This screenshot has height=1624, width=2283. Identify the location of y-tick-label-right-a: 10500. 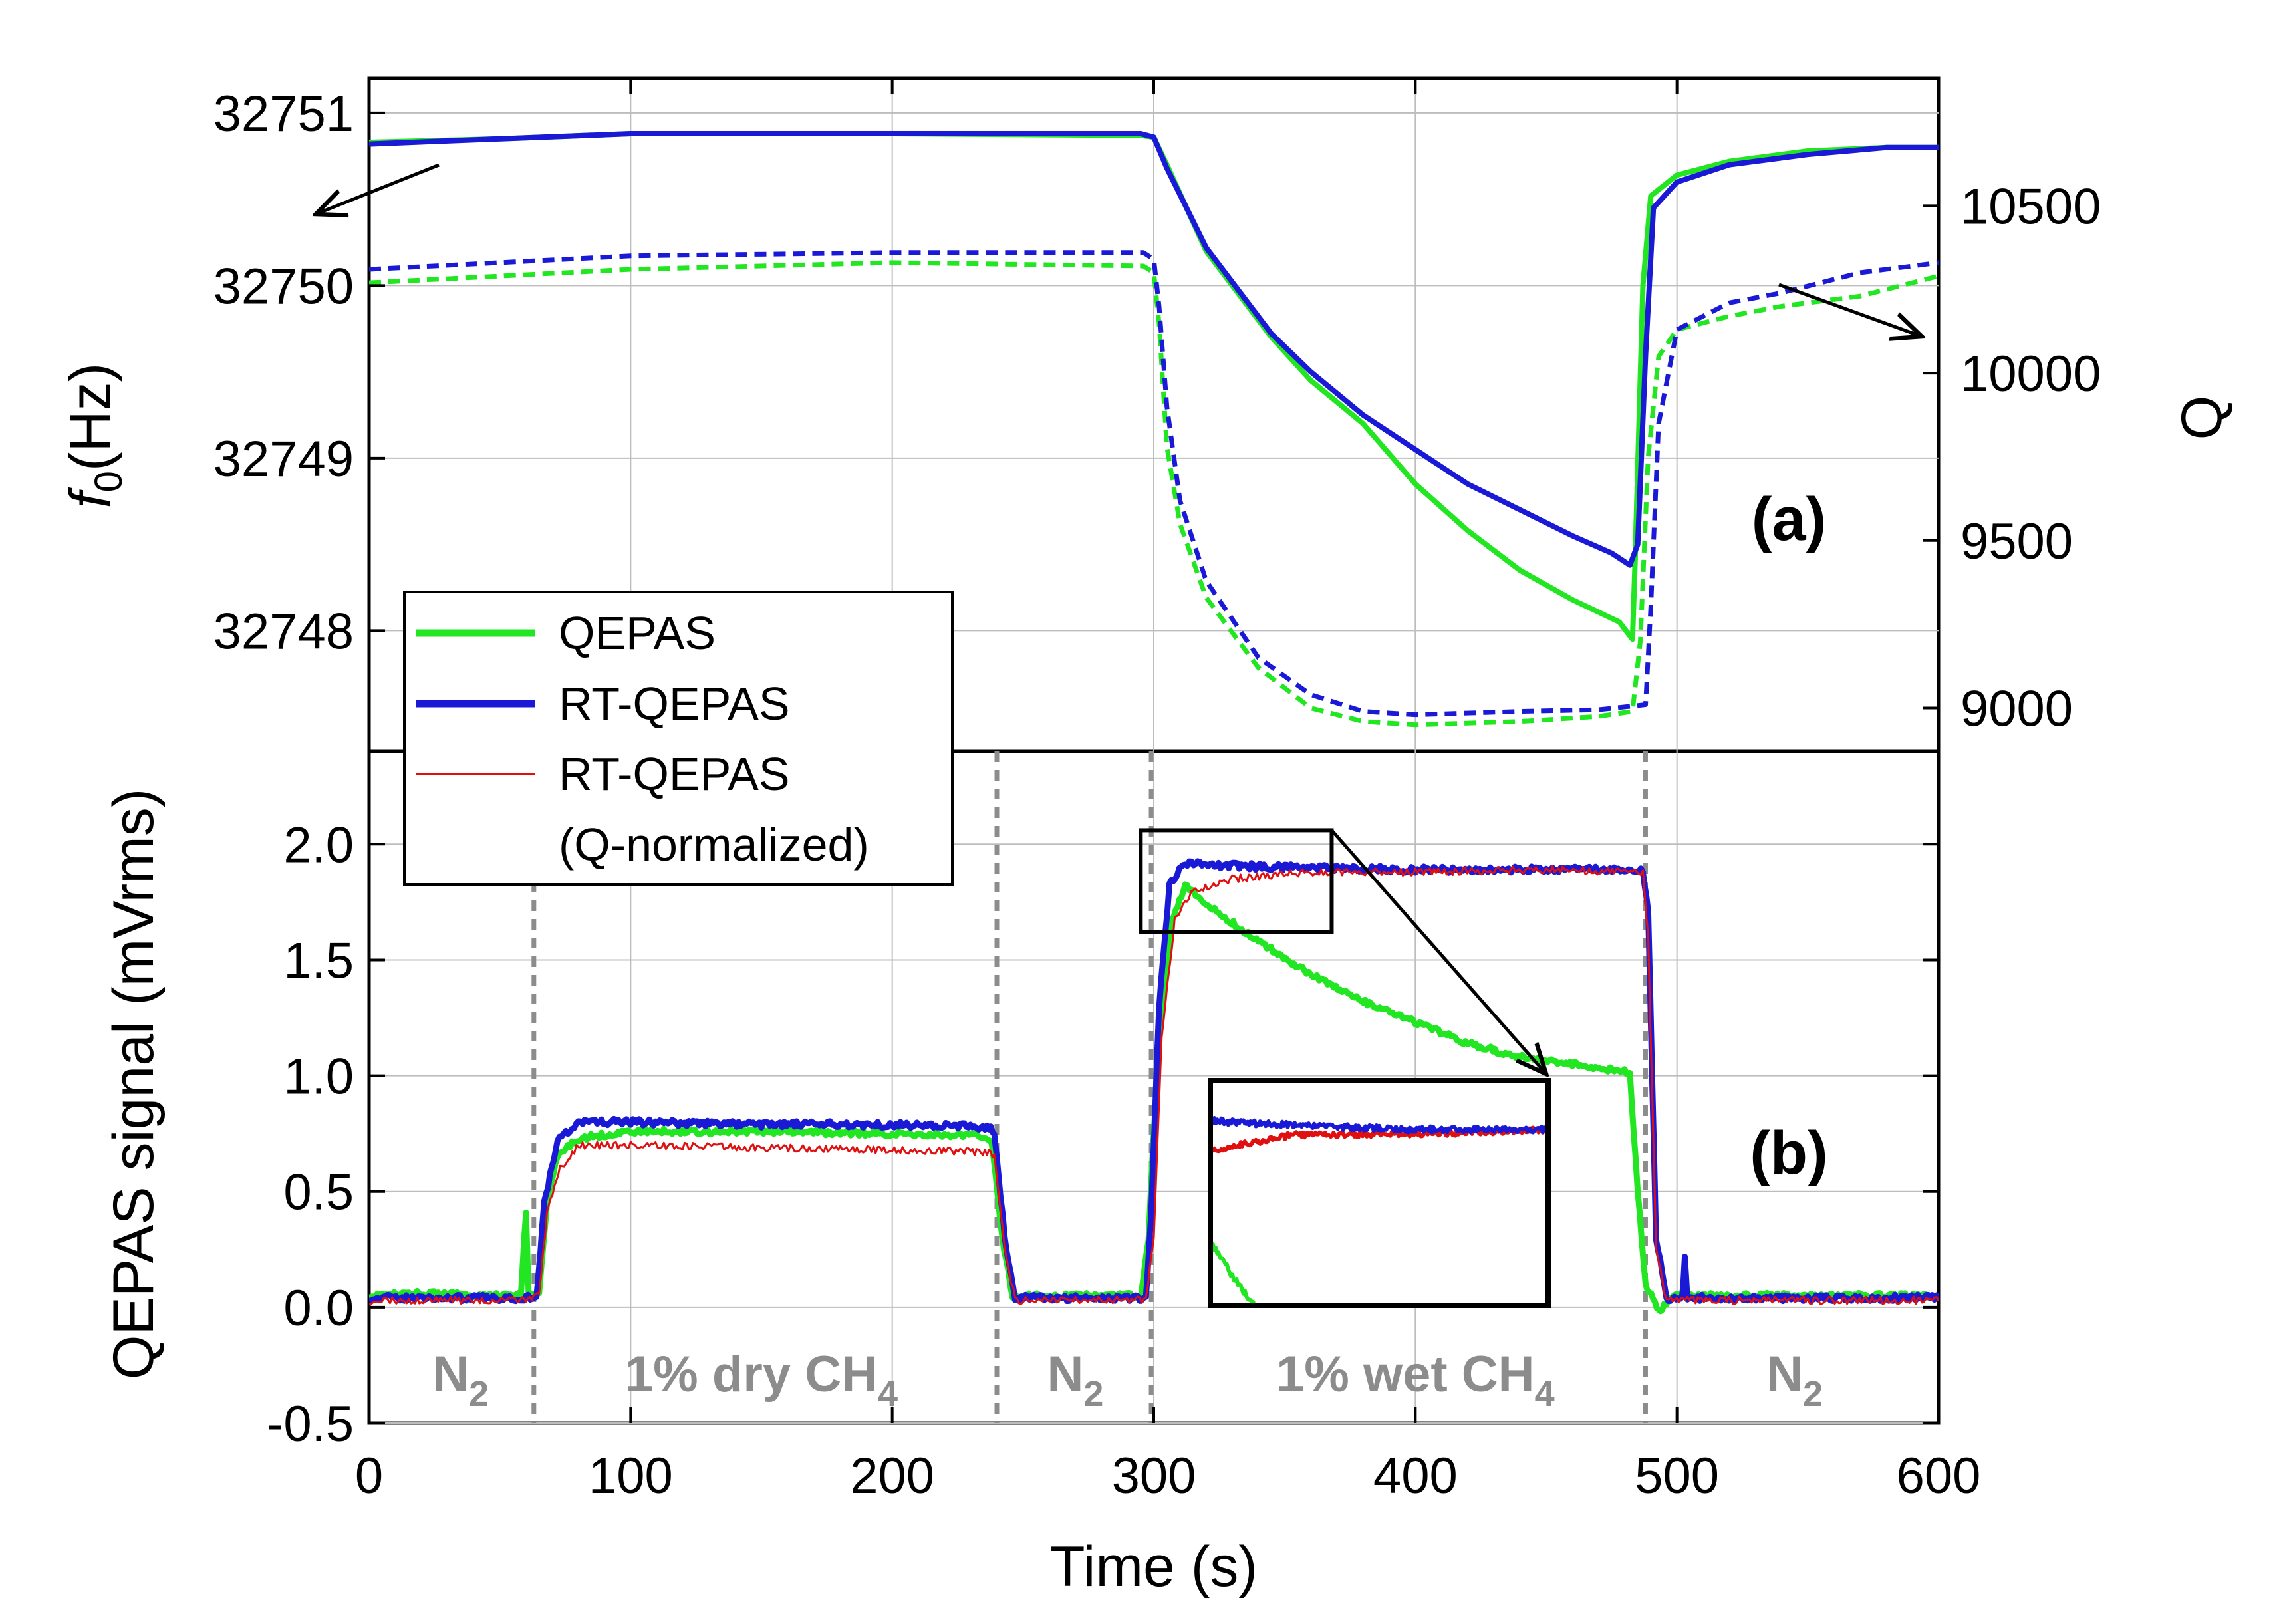
(2031, 206).